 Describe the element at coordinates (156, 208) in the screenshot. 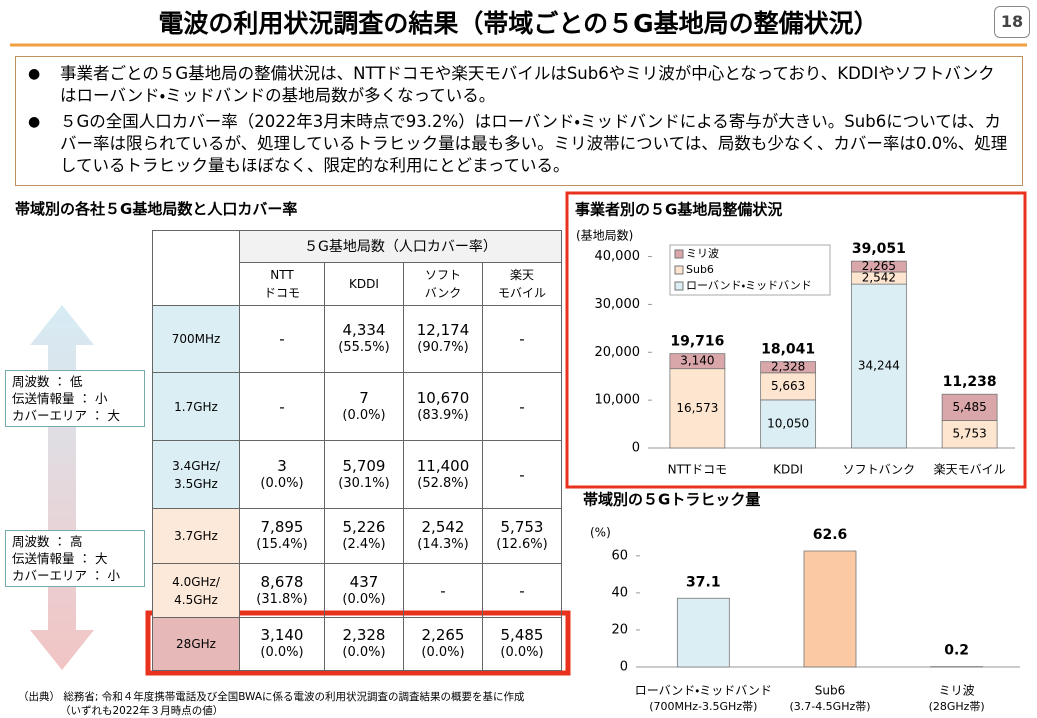

I see `section-title: 帯域別の各社５G基地局数と人口カバー率` at that location.